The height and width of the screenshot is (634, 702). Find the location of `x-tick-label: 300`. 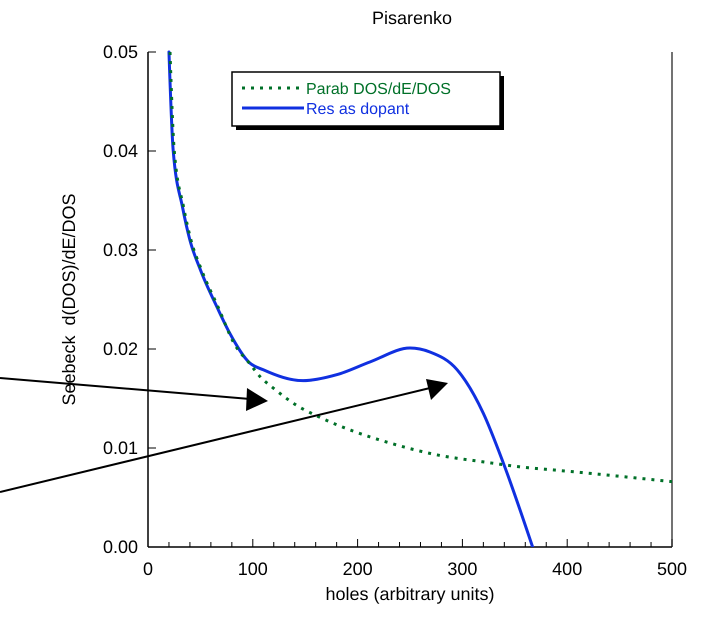

x-tick-label: 300 is located at coordinates (462, 569).